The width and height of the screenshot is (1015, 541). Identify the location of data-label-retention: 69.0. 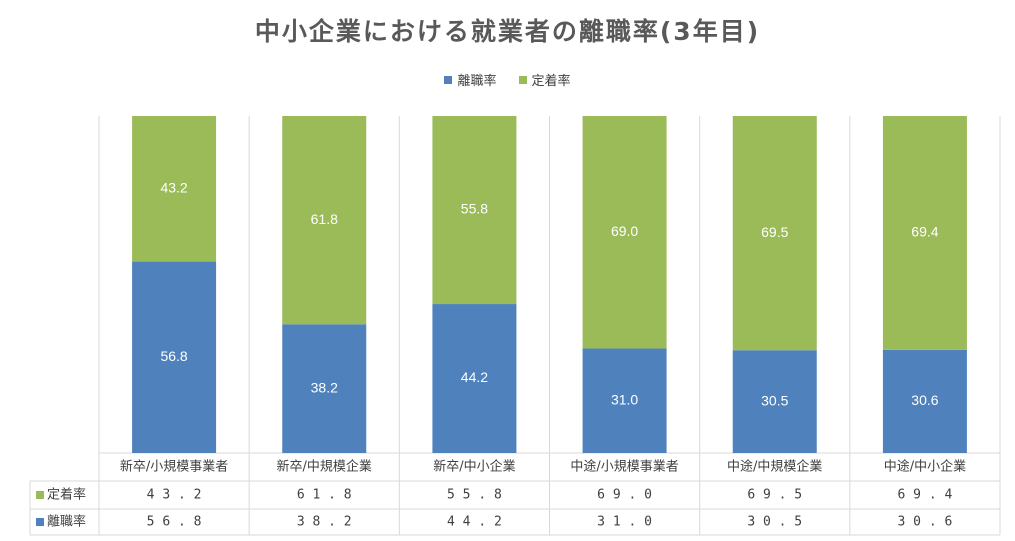
(624, 231).